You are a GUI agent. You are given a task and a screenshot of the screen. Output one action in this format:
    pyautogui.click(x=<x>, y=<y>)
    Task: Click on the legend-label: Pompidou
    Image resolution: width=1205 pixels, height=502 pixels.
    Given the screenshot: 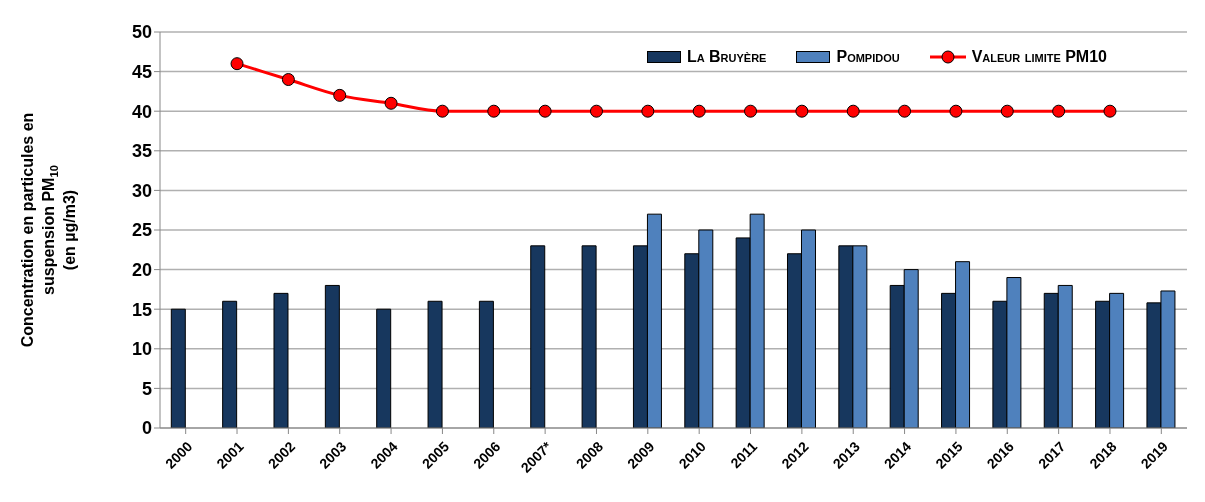 What is the action you would take?
    pyautogui.click(x=868, y=57)
    